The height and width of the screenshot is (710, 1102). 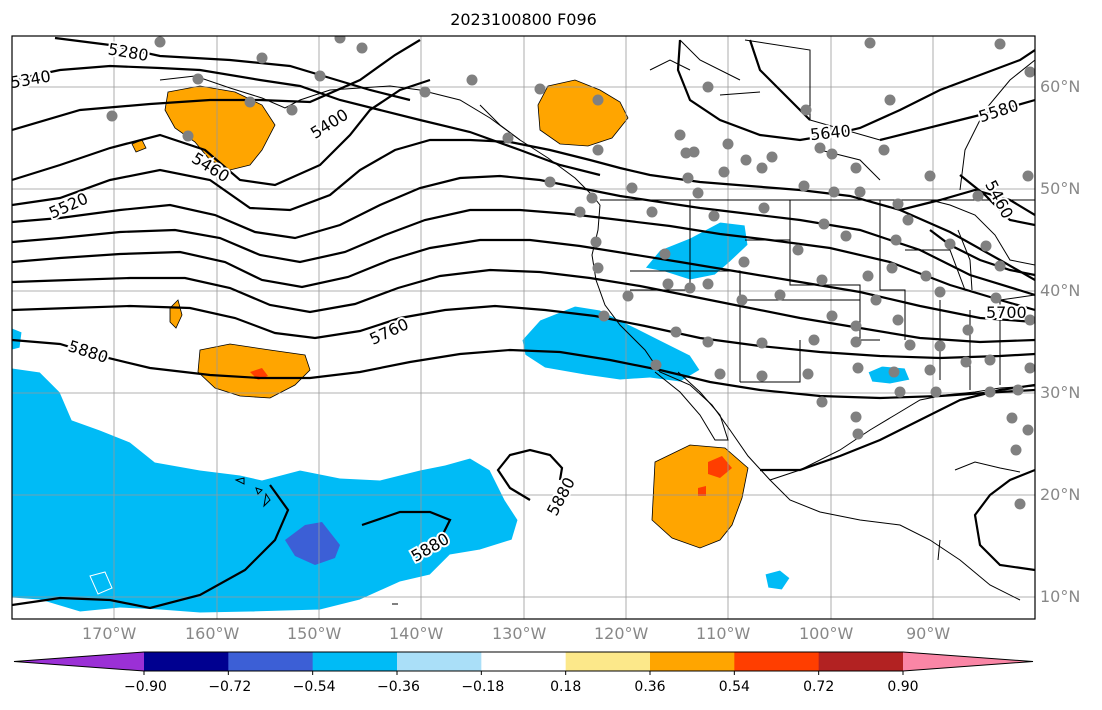 I want to click on colorbar-tick-label: 0.72, so click(x=819, y=687).